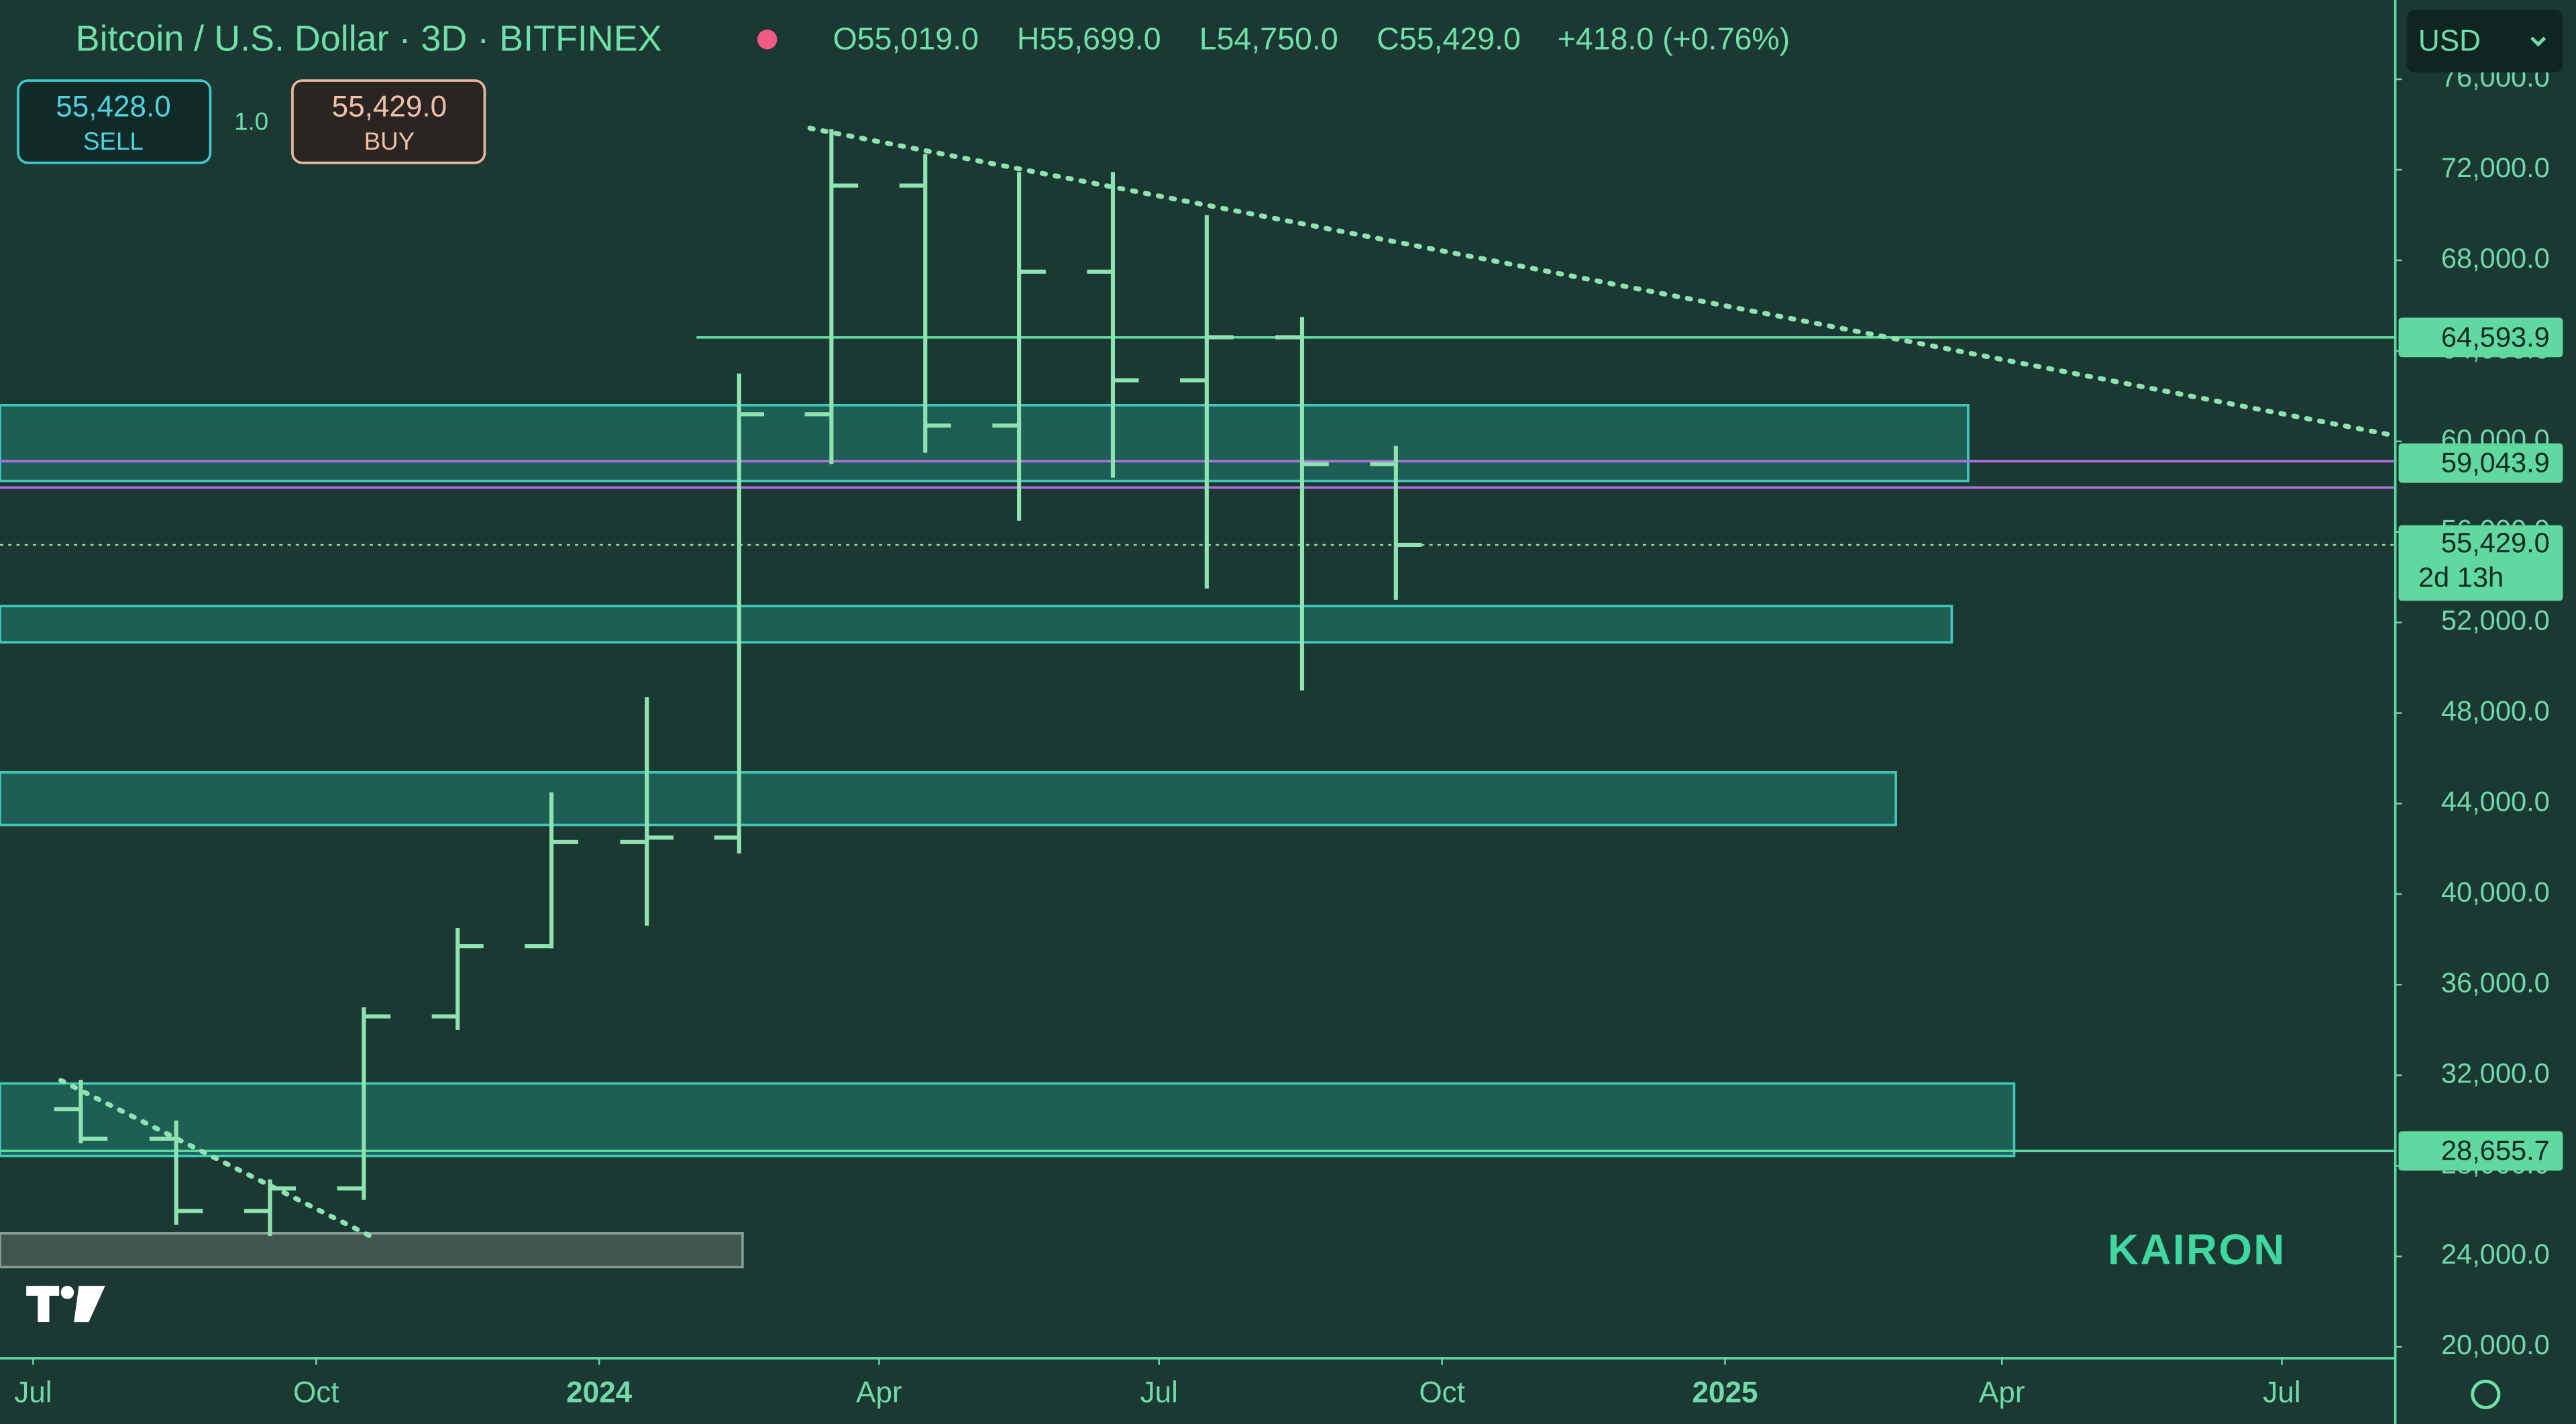  I want to click on y-tick-label: 68,000.0, so click(2495, 258).